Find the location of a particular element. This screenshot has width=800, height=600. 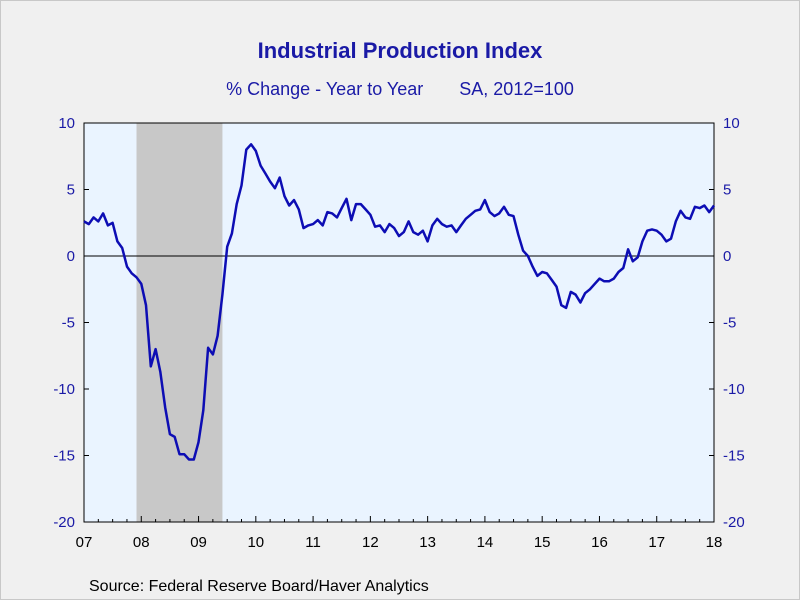

x-tick-label: 11 is located at coordinates (313, 542).